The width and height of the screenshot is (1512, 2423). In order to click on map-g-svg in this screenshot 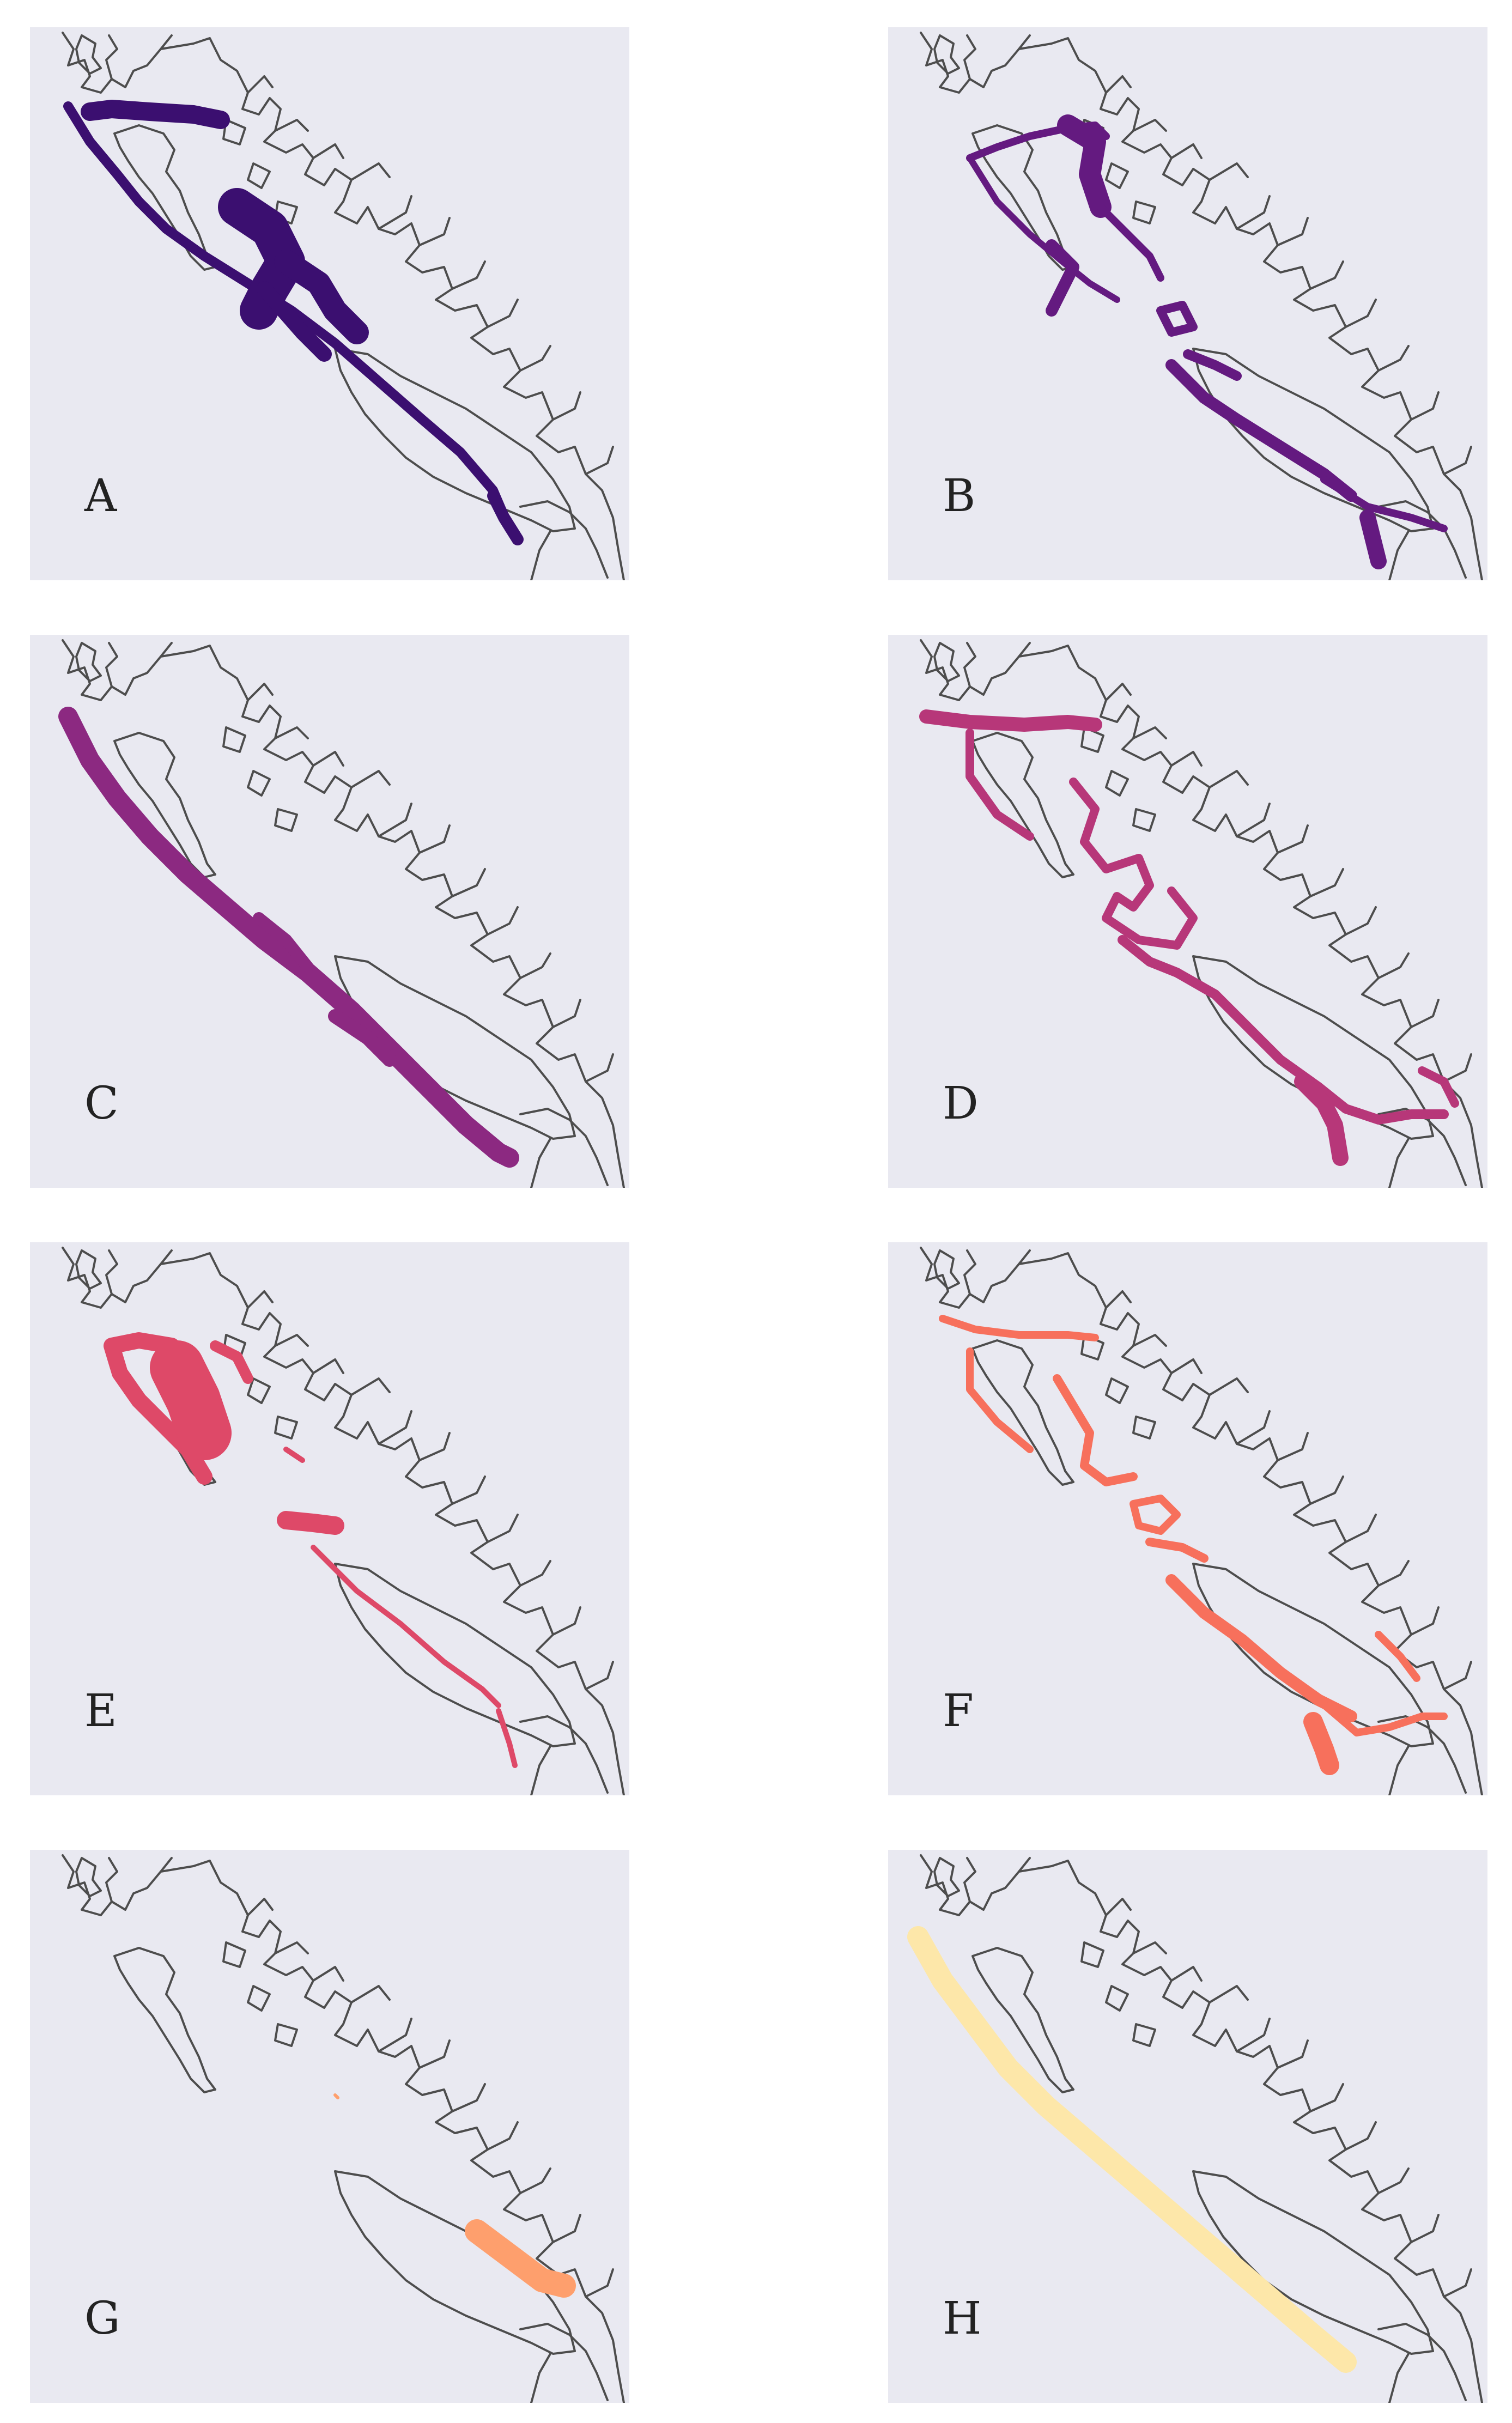, I will do `click(343, 2128)`.